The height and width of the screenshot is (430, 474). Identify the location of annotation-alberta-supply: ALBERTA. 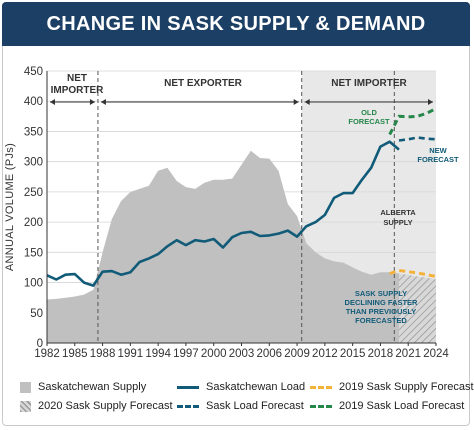
(398, 212).